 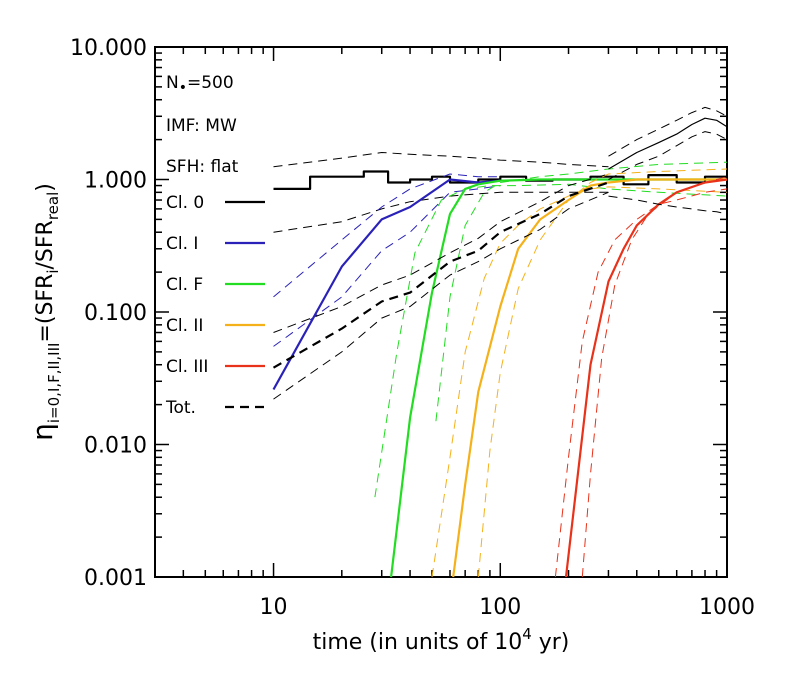 What do you see at coordinates (115, 313) in the screenshot?
I see `y-tick-label: 0.100` at bounding box center [115, 313].